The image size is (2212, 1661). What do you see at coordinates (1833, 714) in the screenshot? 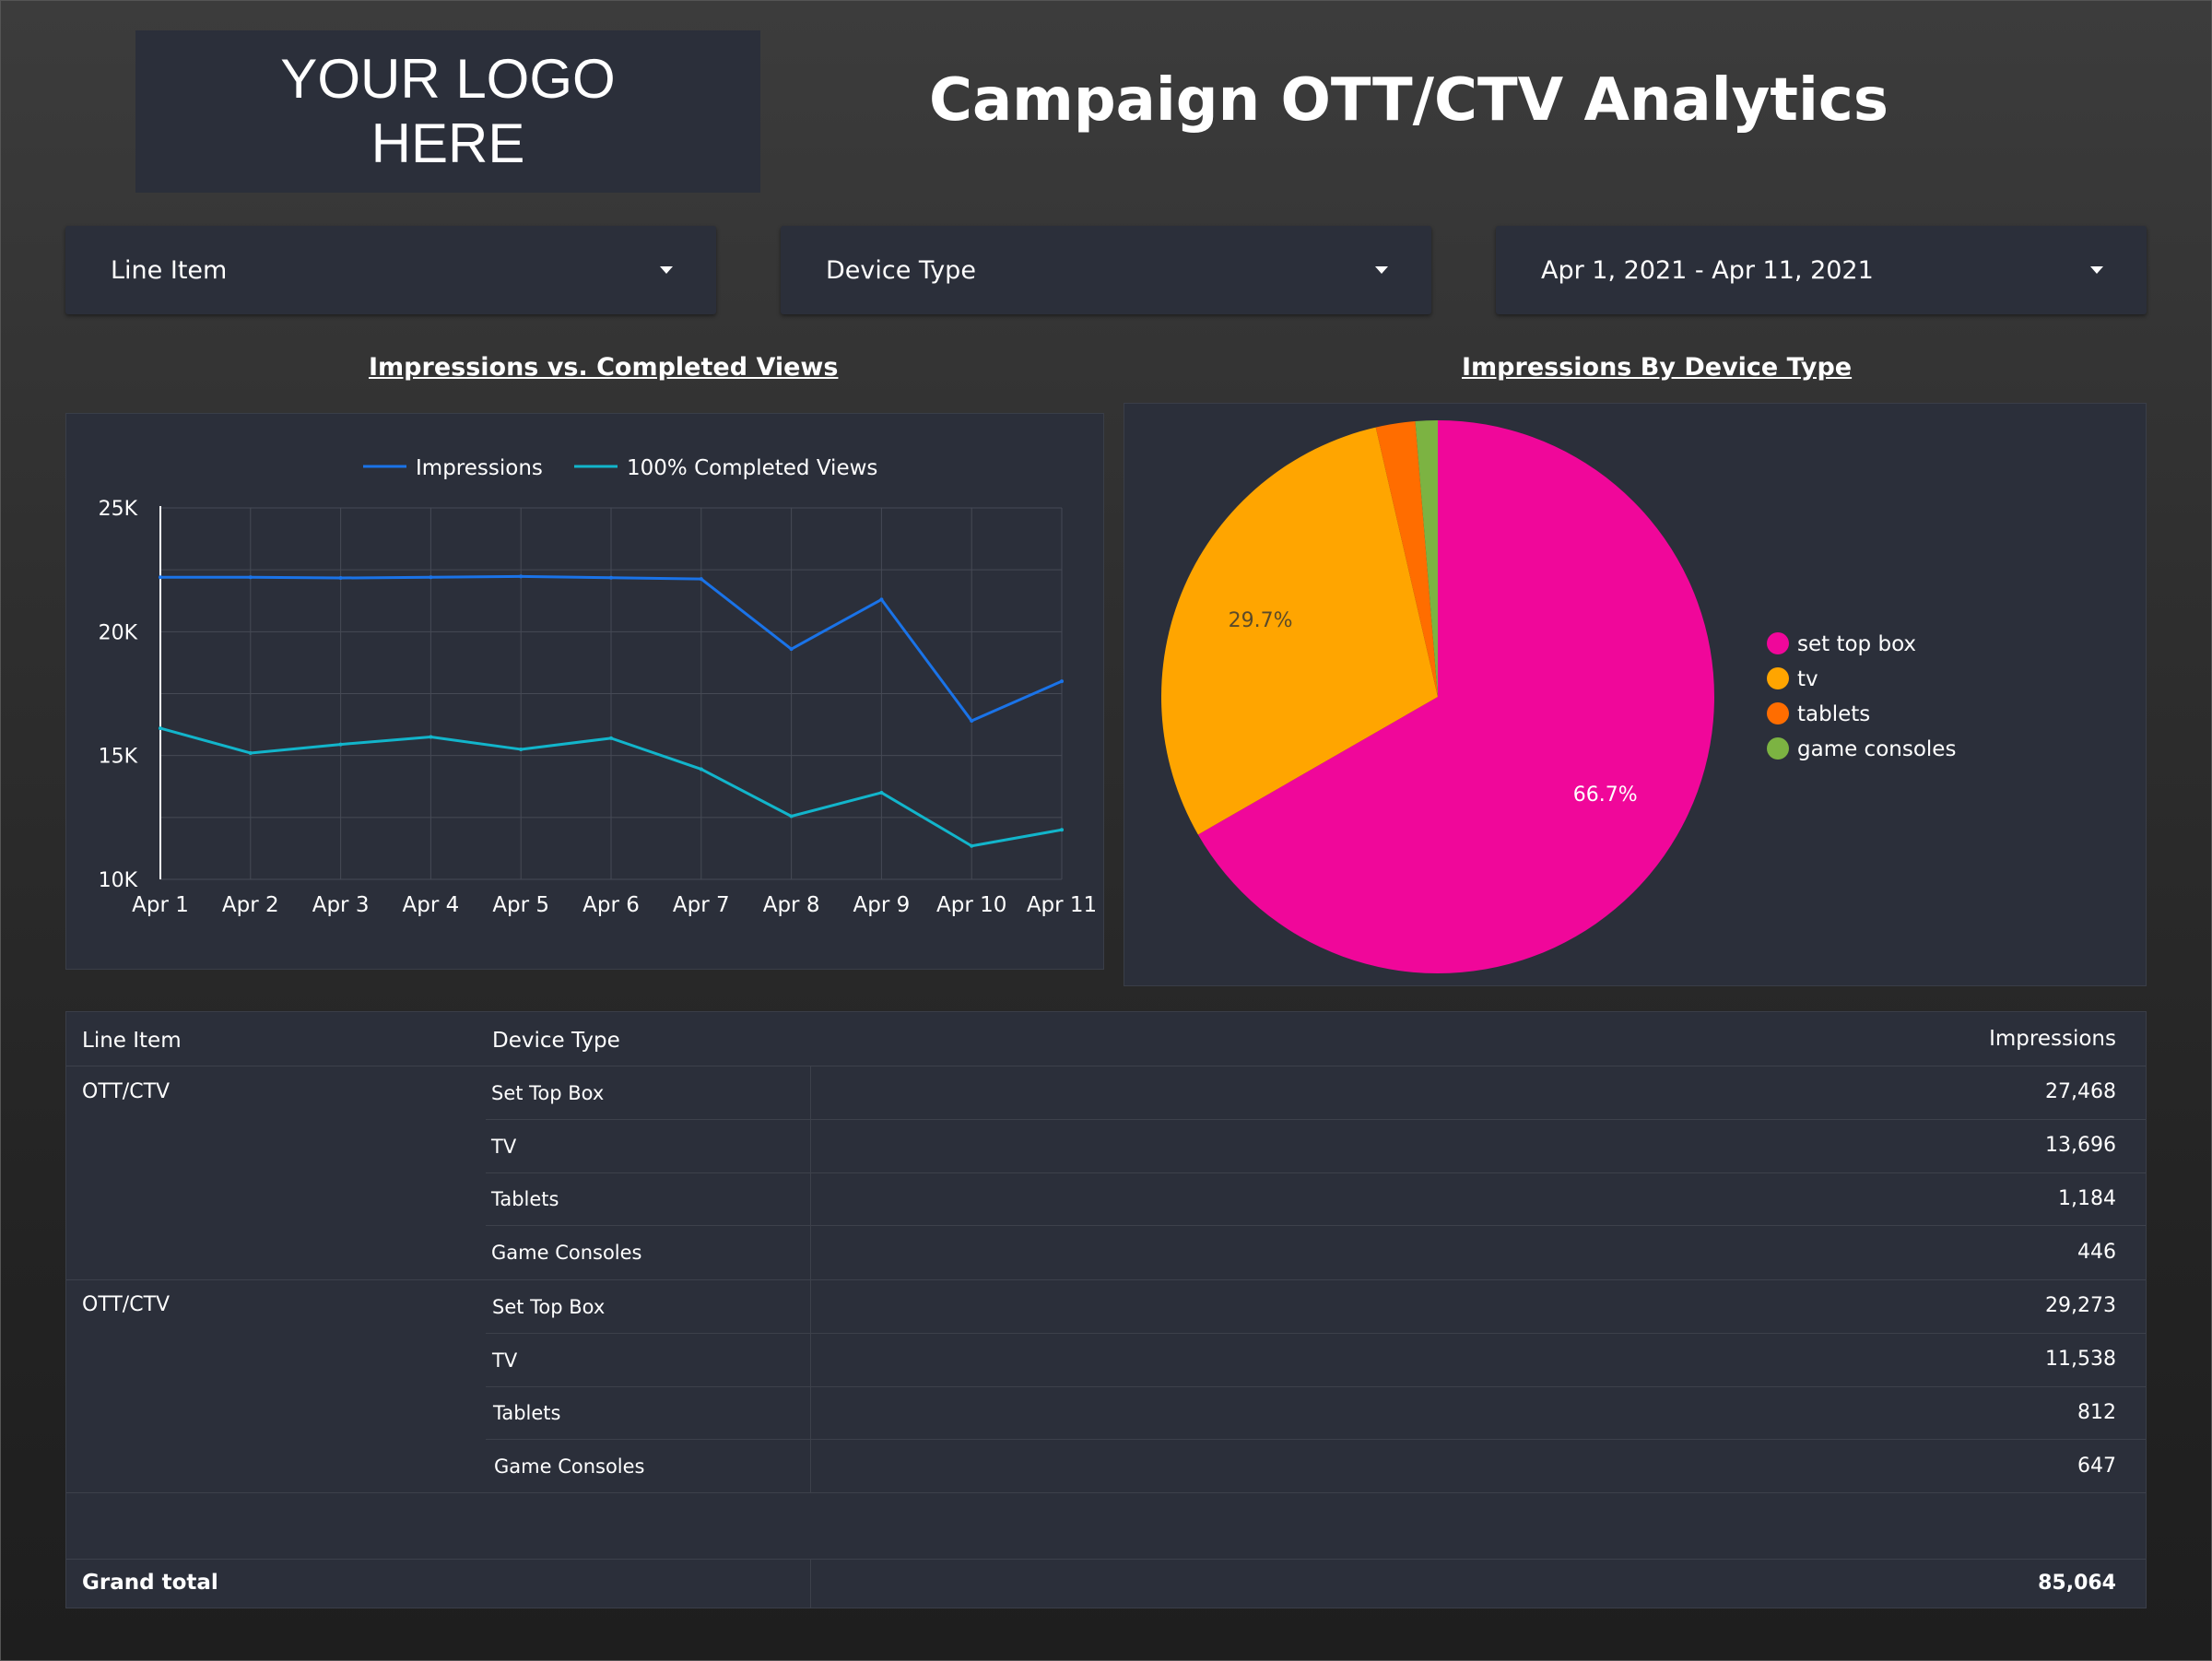
I see `legend-label-tablets: tablets` at bounding box center [1833, 714].